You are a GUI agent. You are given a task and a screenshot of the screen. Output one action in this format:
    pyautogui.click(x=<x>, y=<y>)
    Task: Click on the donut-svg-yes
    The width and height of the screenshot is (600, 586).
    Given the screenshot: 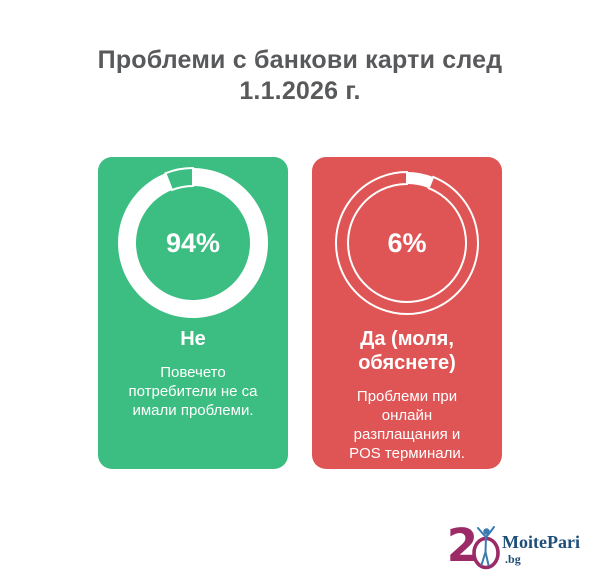 What is the action you would take?
    pyautogui.click(x=406, y=242)
    